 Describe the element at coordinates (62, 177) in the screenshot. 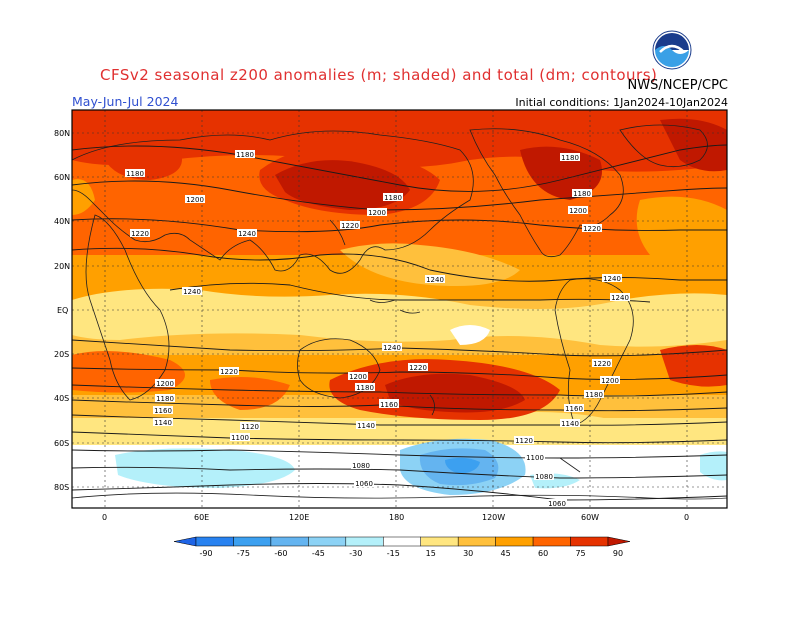

I see `lat-label: 60N` at that location.